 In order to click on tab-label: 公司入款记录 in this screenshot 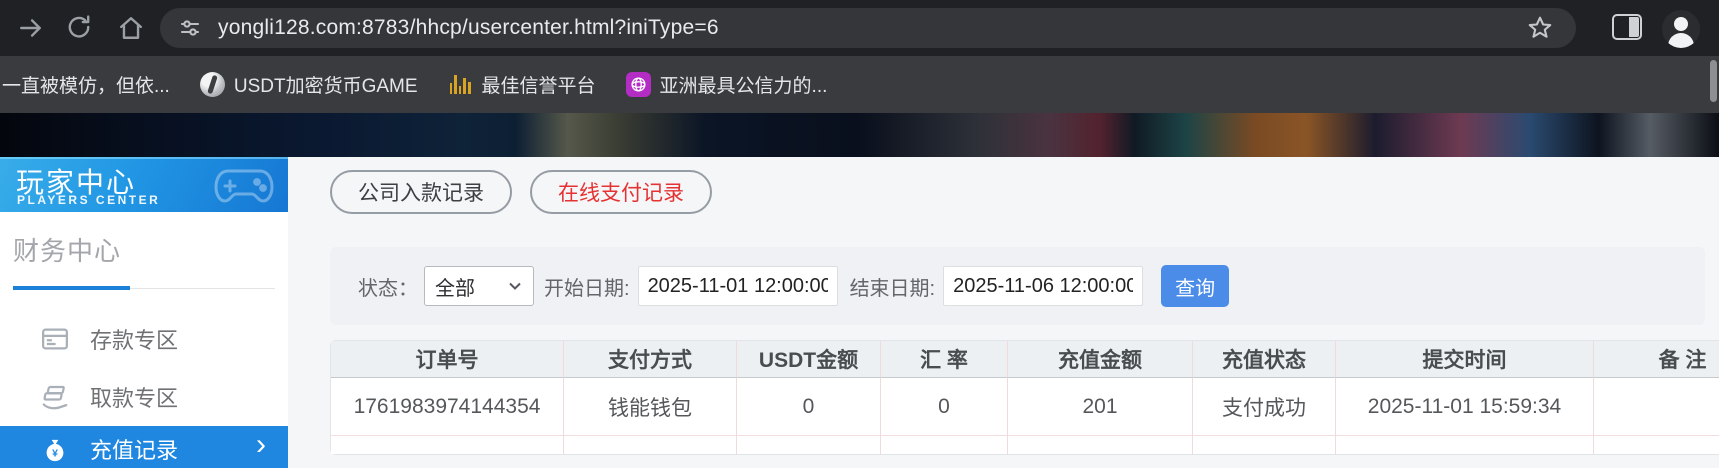, I will do `click(421, 193)`.